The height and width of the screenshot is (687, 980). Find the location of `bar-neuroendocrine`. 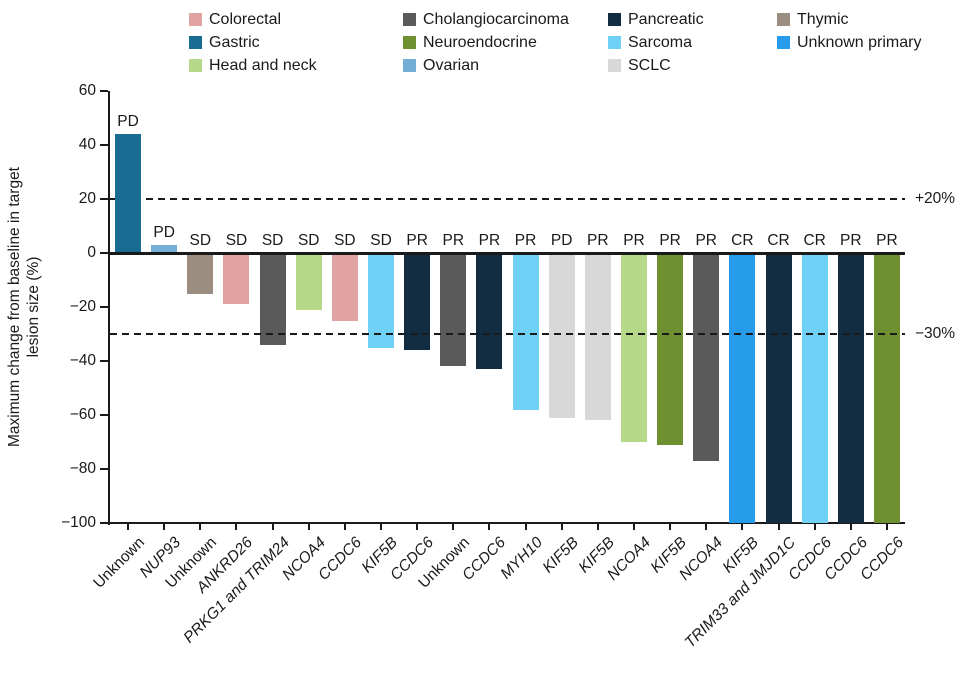

bar-neuroendocrine is located at coordinates (670, 349).